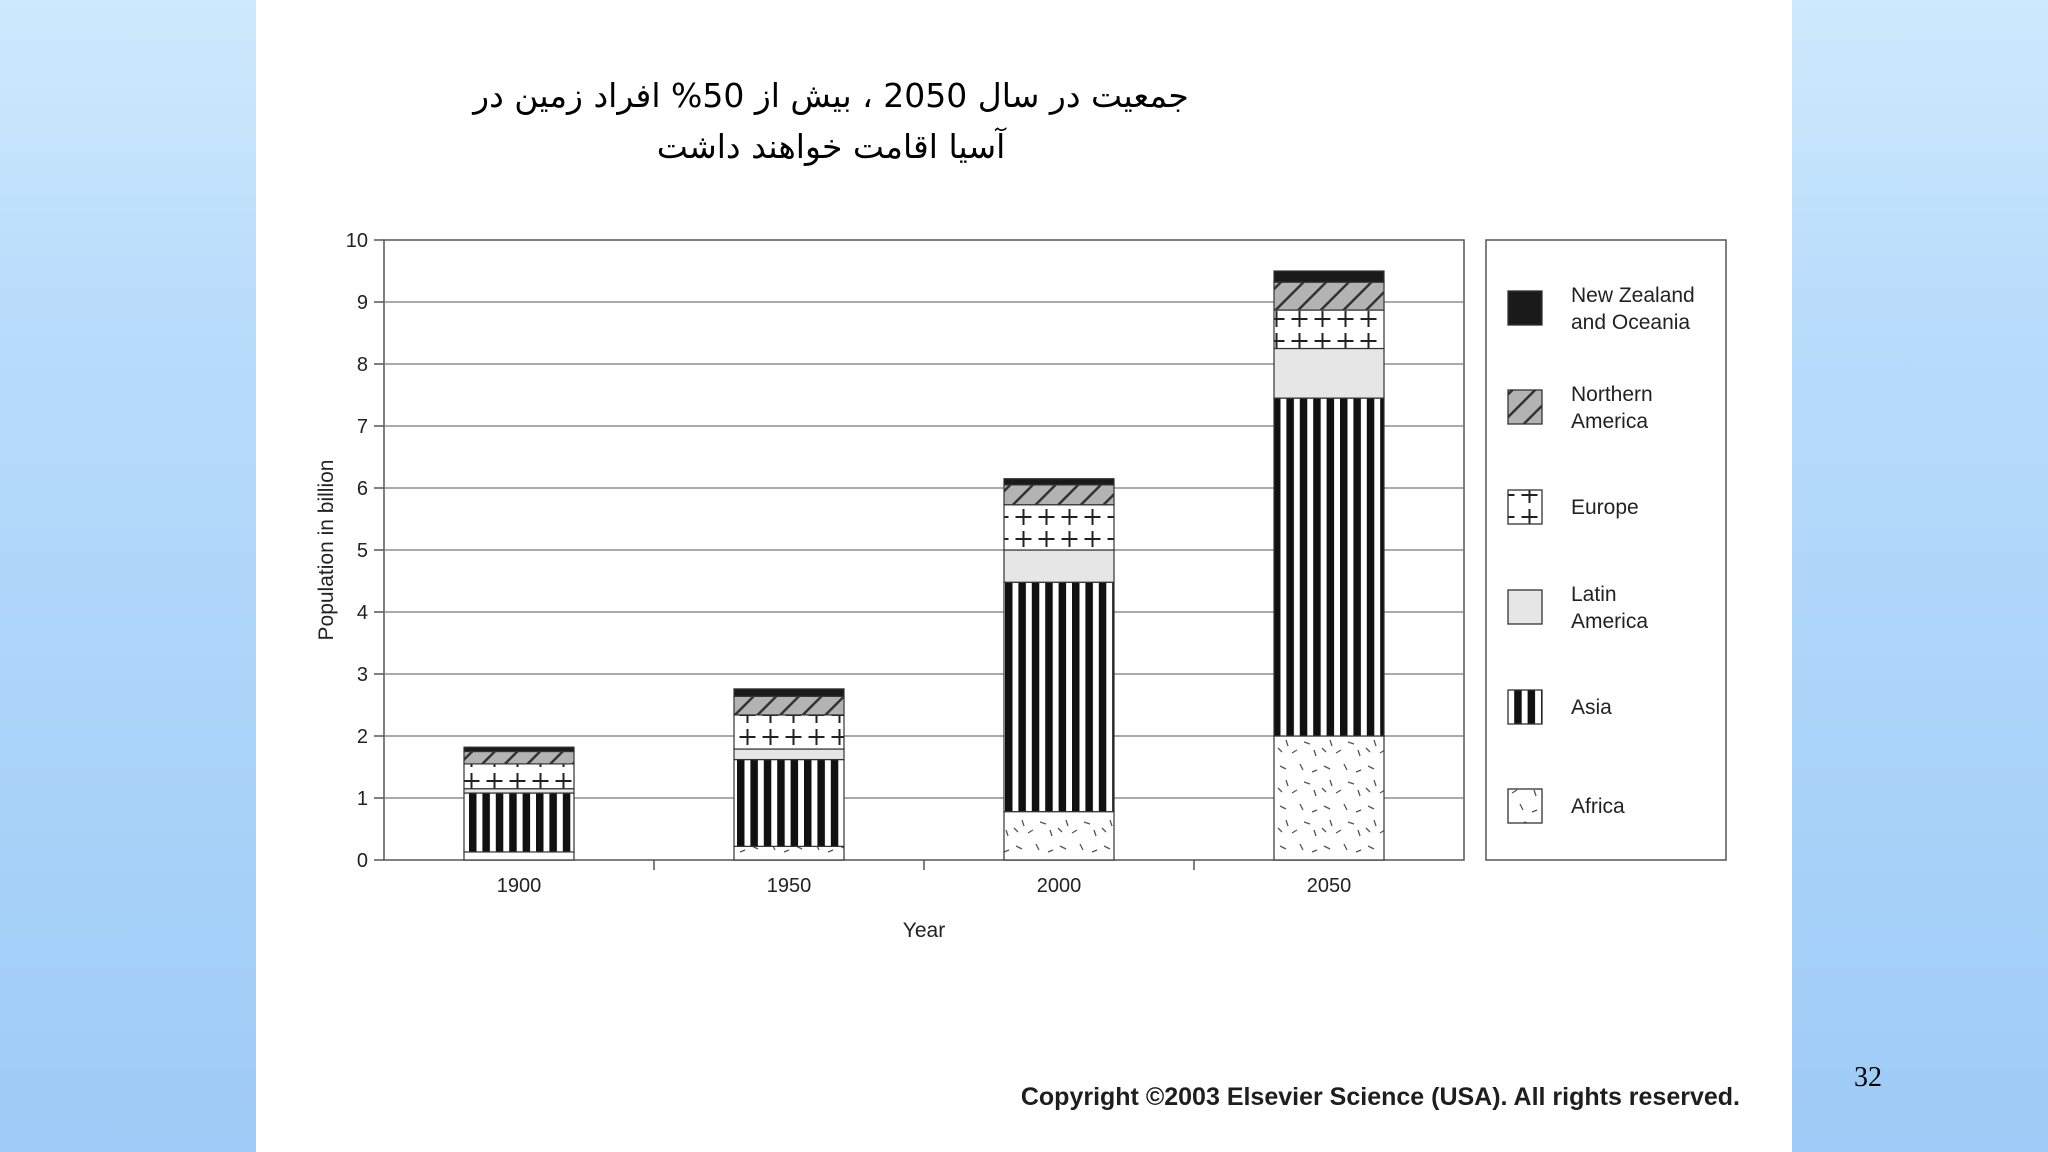  Describe the element at coordinates (362, 861) in the screenshot. I see `y-tick-label: 0` at that location.